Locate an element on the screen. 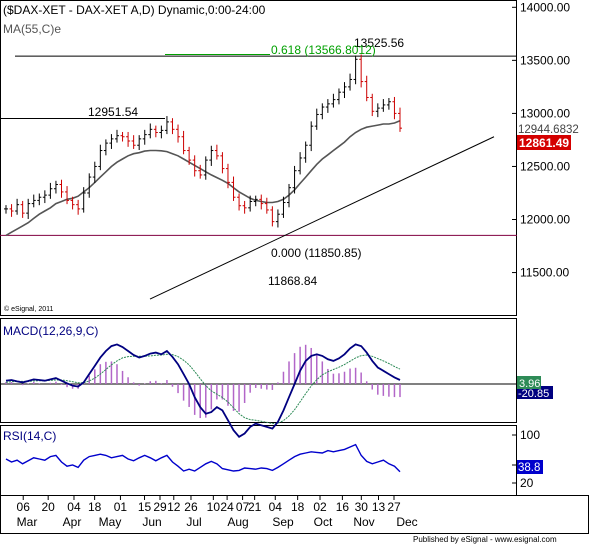 This screenshot has width=589, height=550. x-tick-label: 07 is located at coordinates (243, 507).